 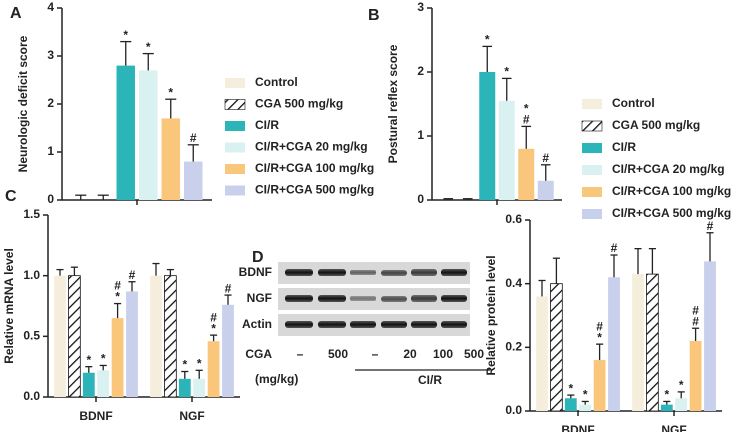 I want to click on y-axis-label: Postural reflex score, so click(x=393, y=103).